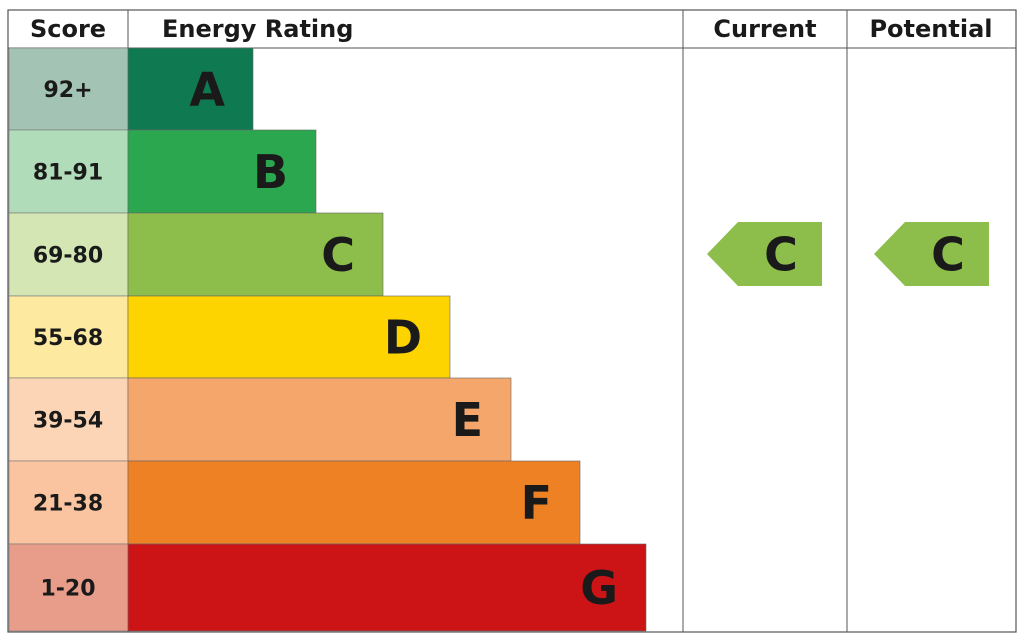 The image size is (1024, 640). Describe the element at coordinates (68, 338) in the screenshot. I see `score-label: 55-68` at that location.